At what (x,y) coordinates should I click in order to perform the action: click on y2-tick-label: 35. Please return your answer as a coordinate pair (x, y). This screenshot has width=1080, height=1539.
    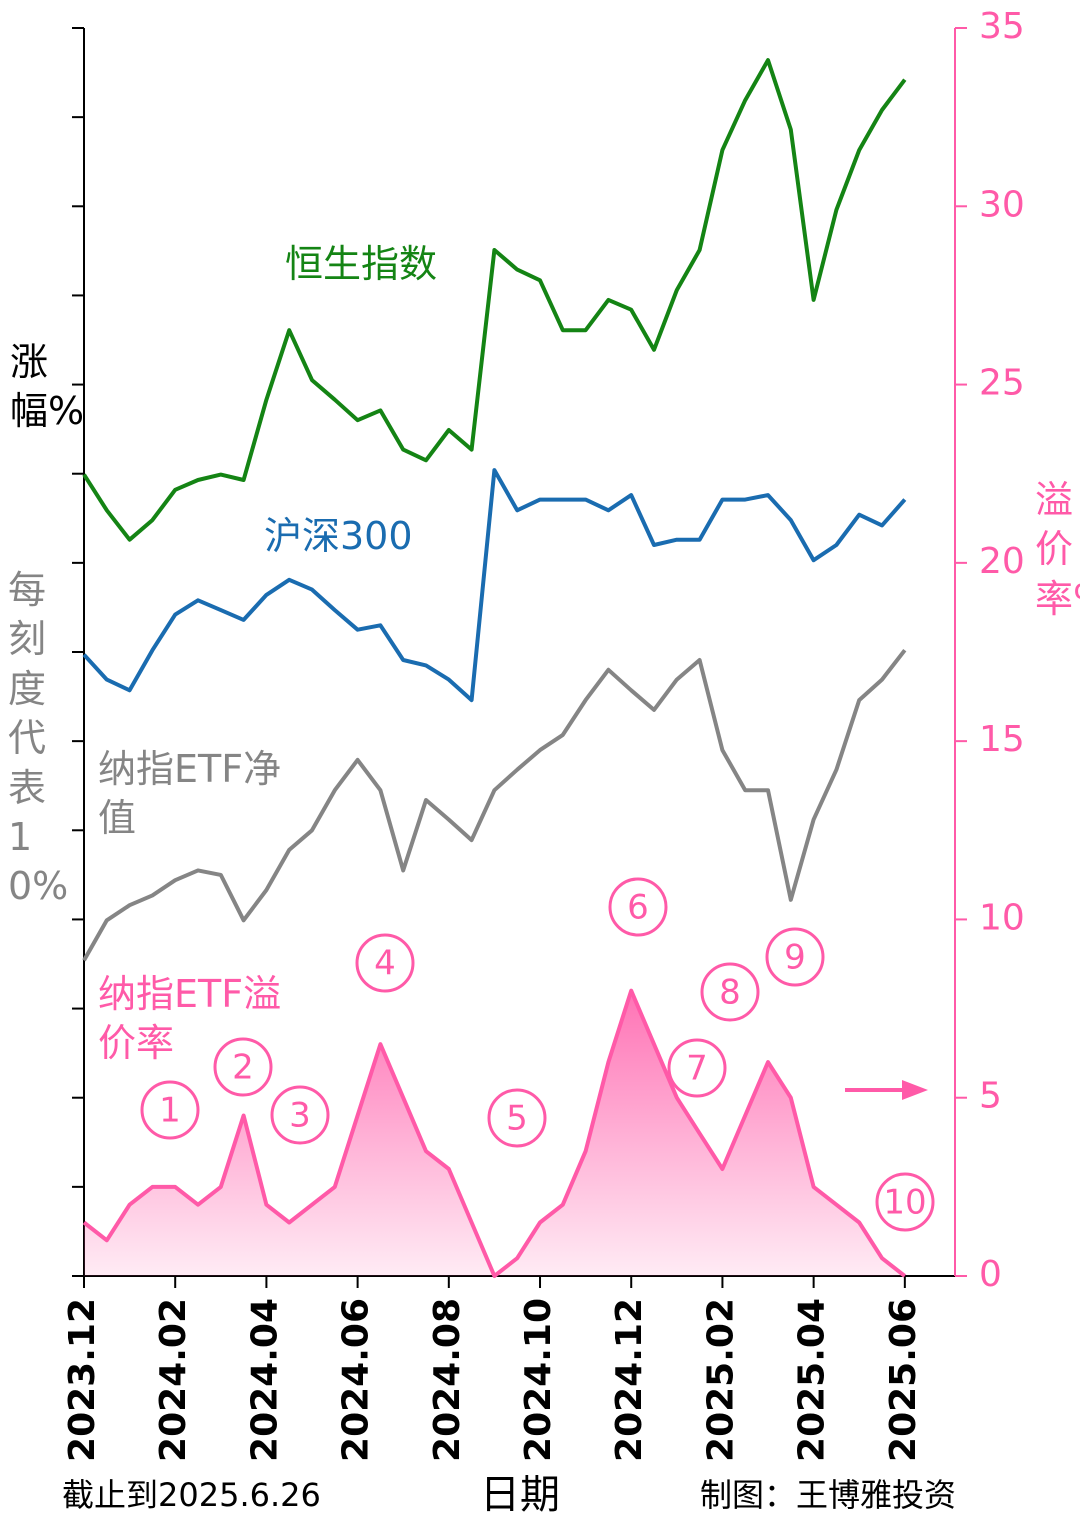
    Looking at the image, I should click on (1002, 26).